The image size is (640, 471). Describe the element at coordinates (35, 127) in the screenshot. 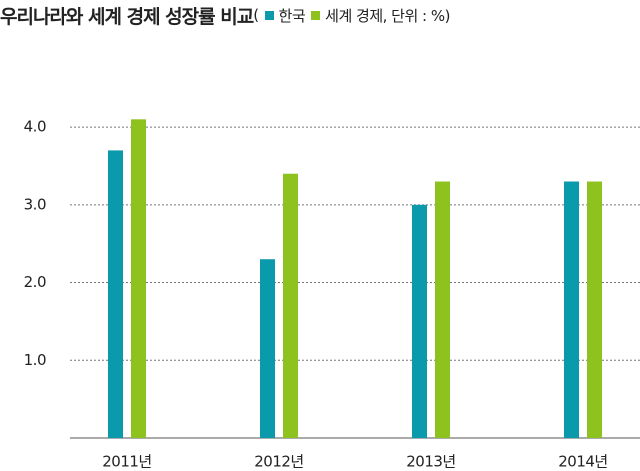

I see `y-tick-label: 4.0` at that location.